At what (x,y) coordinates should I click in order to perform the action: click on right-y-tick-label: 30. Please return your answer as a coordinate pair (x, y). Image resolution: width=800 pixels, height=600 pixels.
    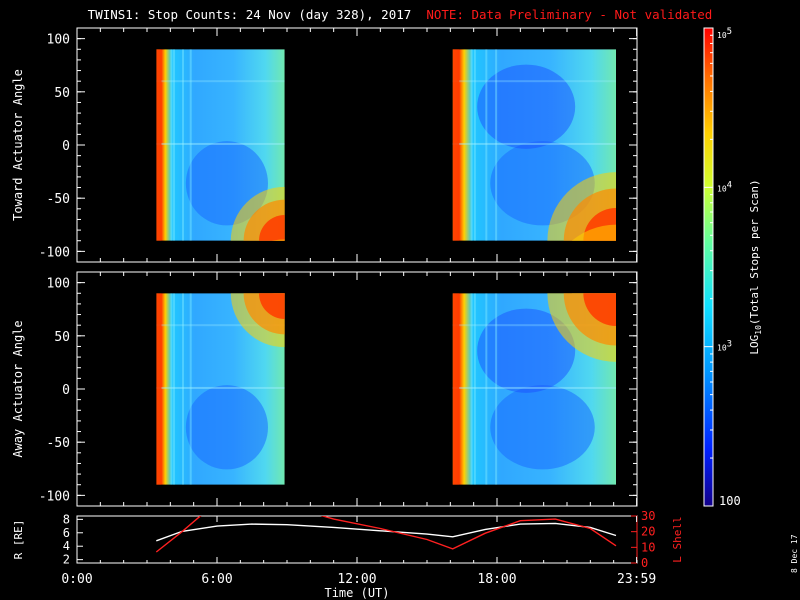
    Looking at the image, I should click on (648, 516).